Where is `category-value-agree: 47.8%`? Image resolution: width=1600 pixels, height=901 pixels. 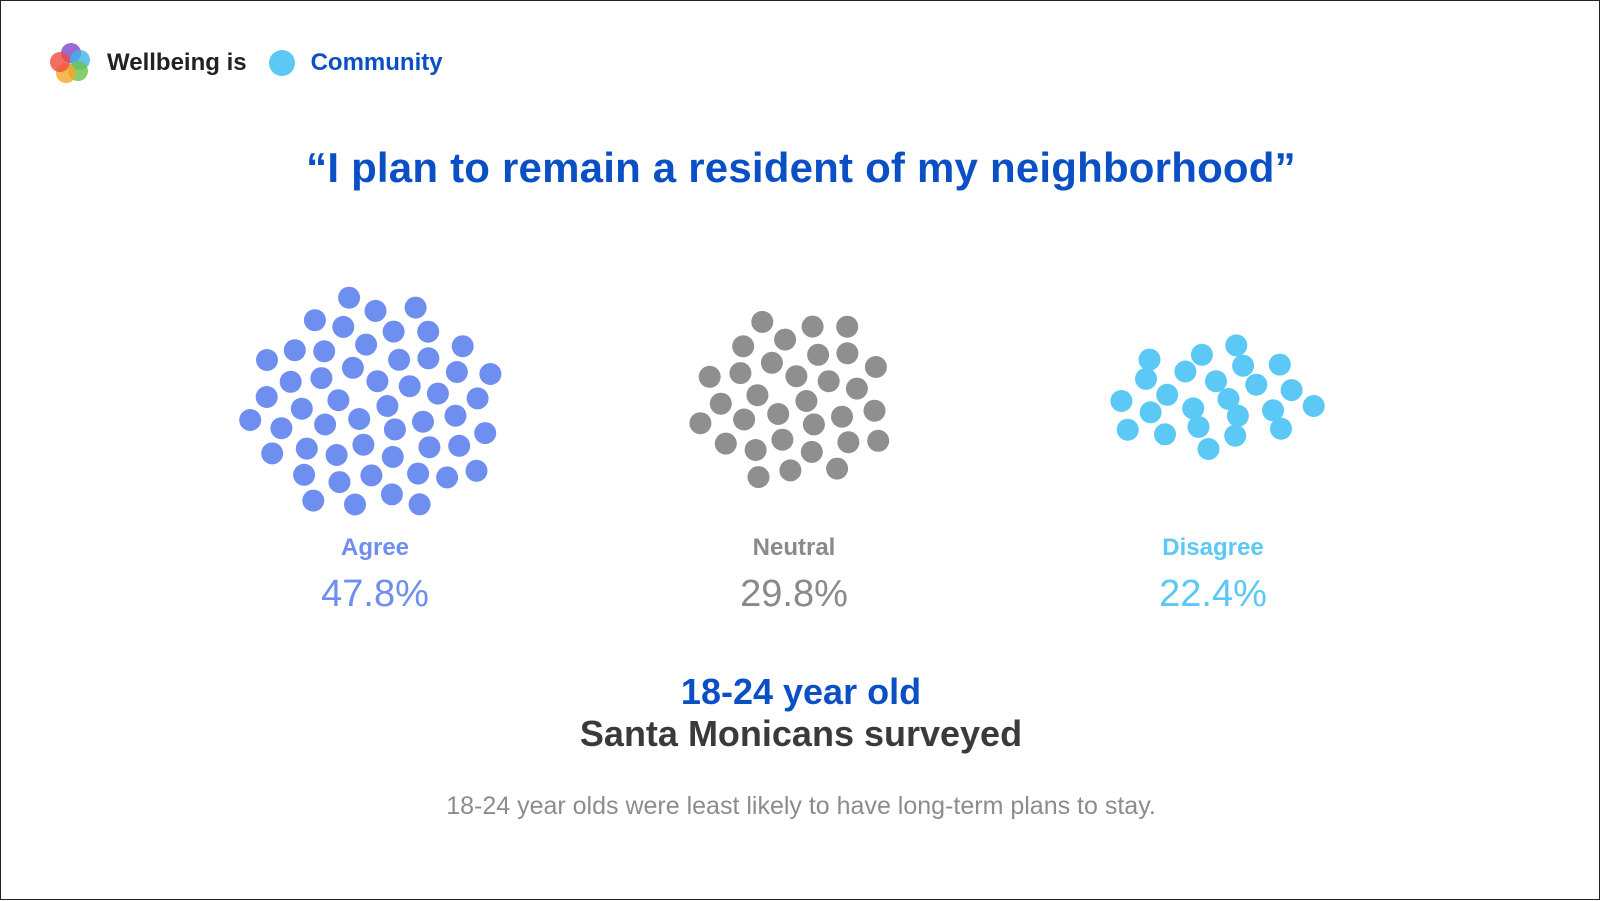
category-value-agree: 47.8% is located at coordinates (375, 594).